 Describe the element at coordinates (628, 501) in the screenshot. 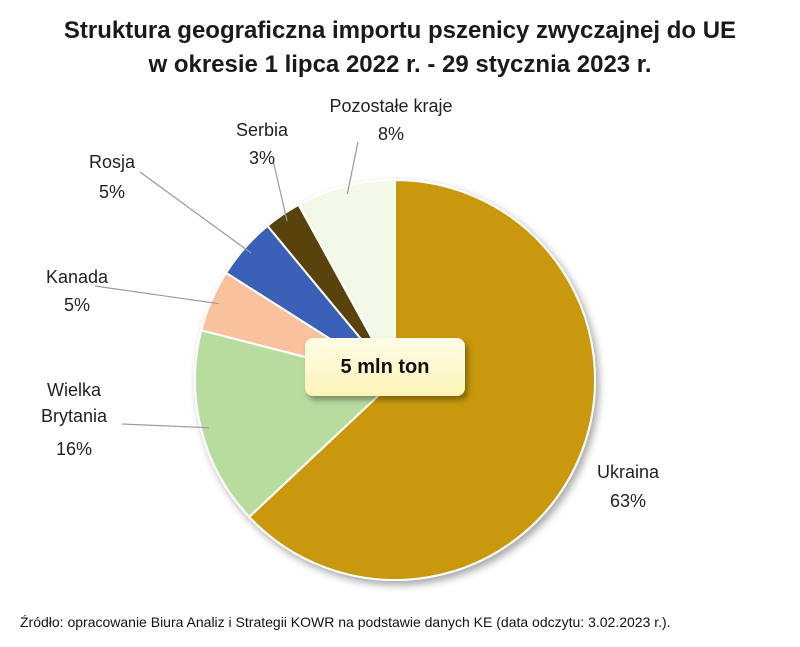

I see `slice-value-label: 63%` at that location.